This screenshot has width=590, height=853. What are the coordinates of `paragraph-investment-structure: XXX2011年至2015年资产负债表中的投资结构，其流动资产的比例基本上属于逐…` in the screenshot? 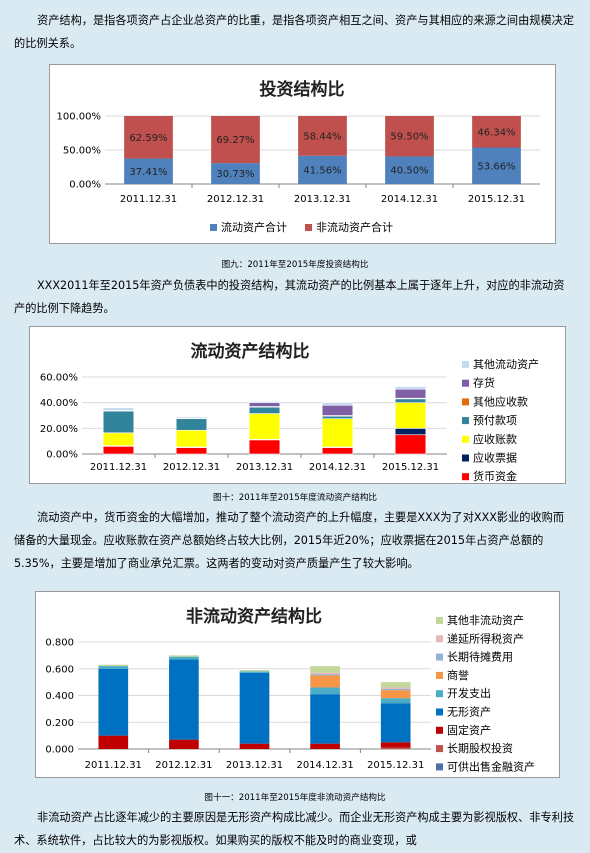 It's located at (289, 297).